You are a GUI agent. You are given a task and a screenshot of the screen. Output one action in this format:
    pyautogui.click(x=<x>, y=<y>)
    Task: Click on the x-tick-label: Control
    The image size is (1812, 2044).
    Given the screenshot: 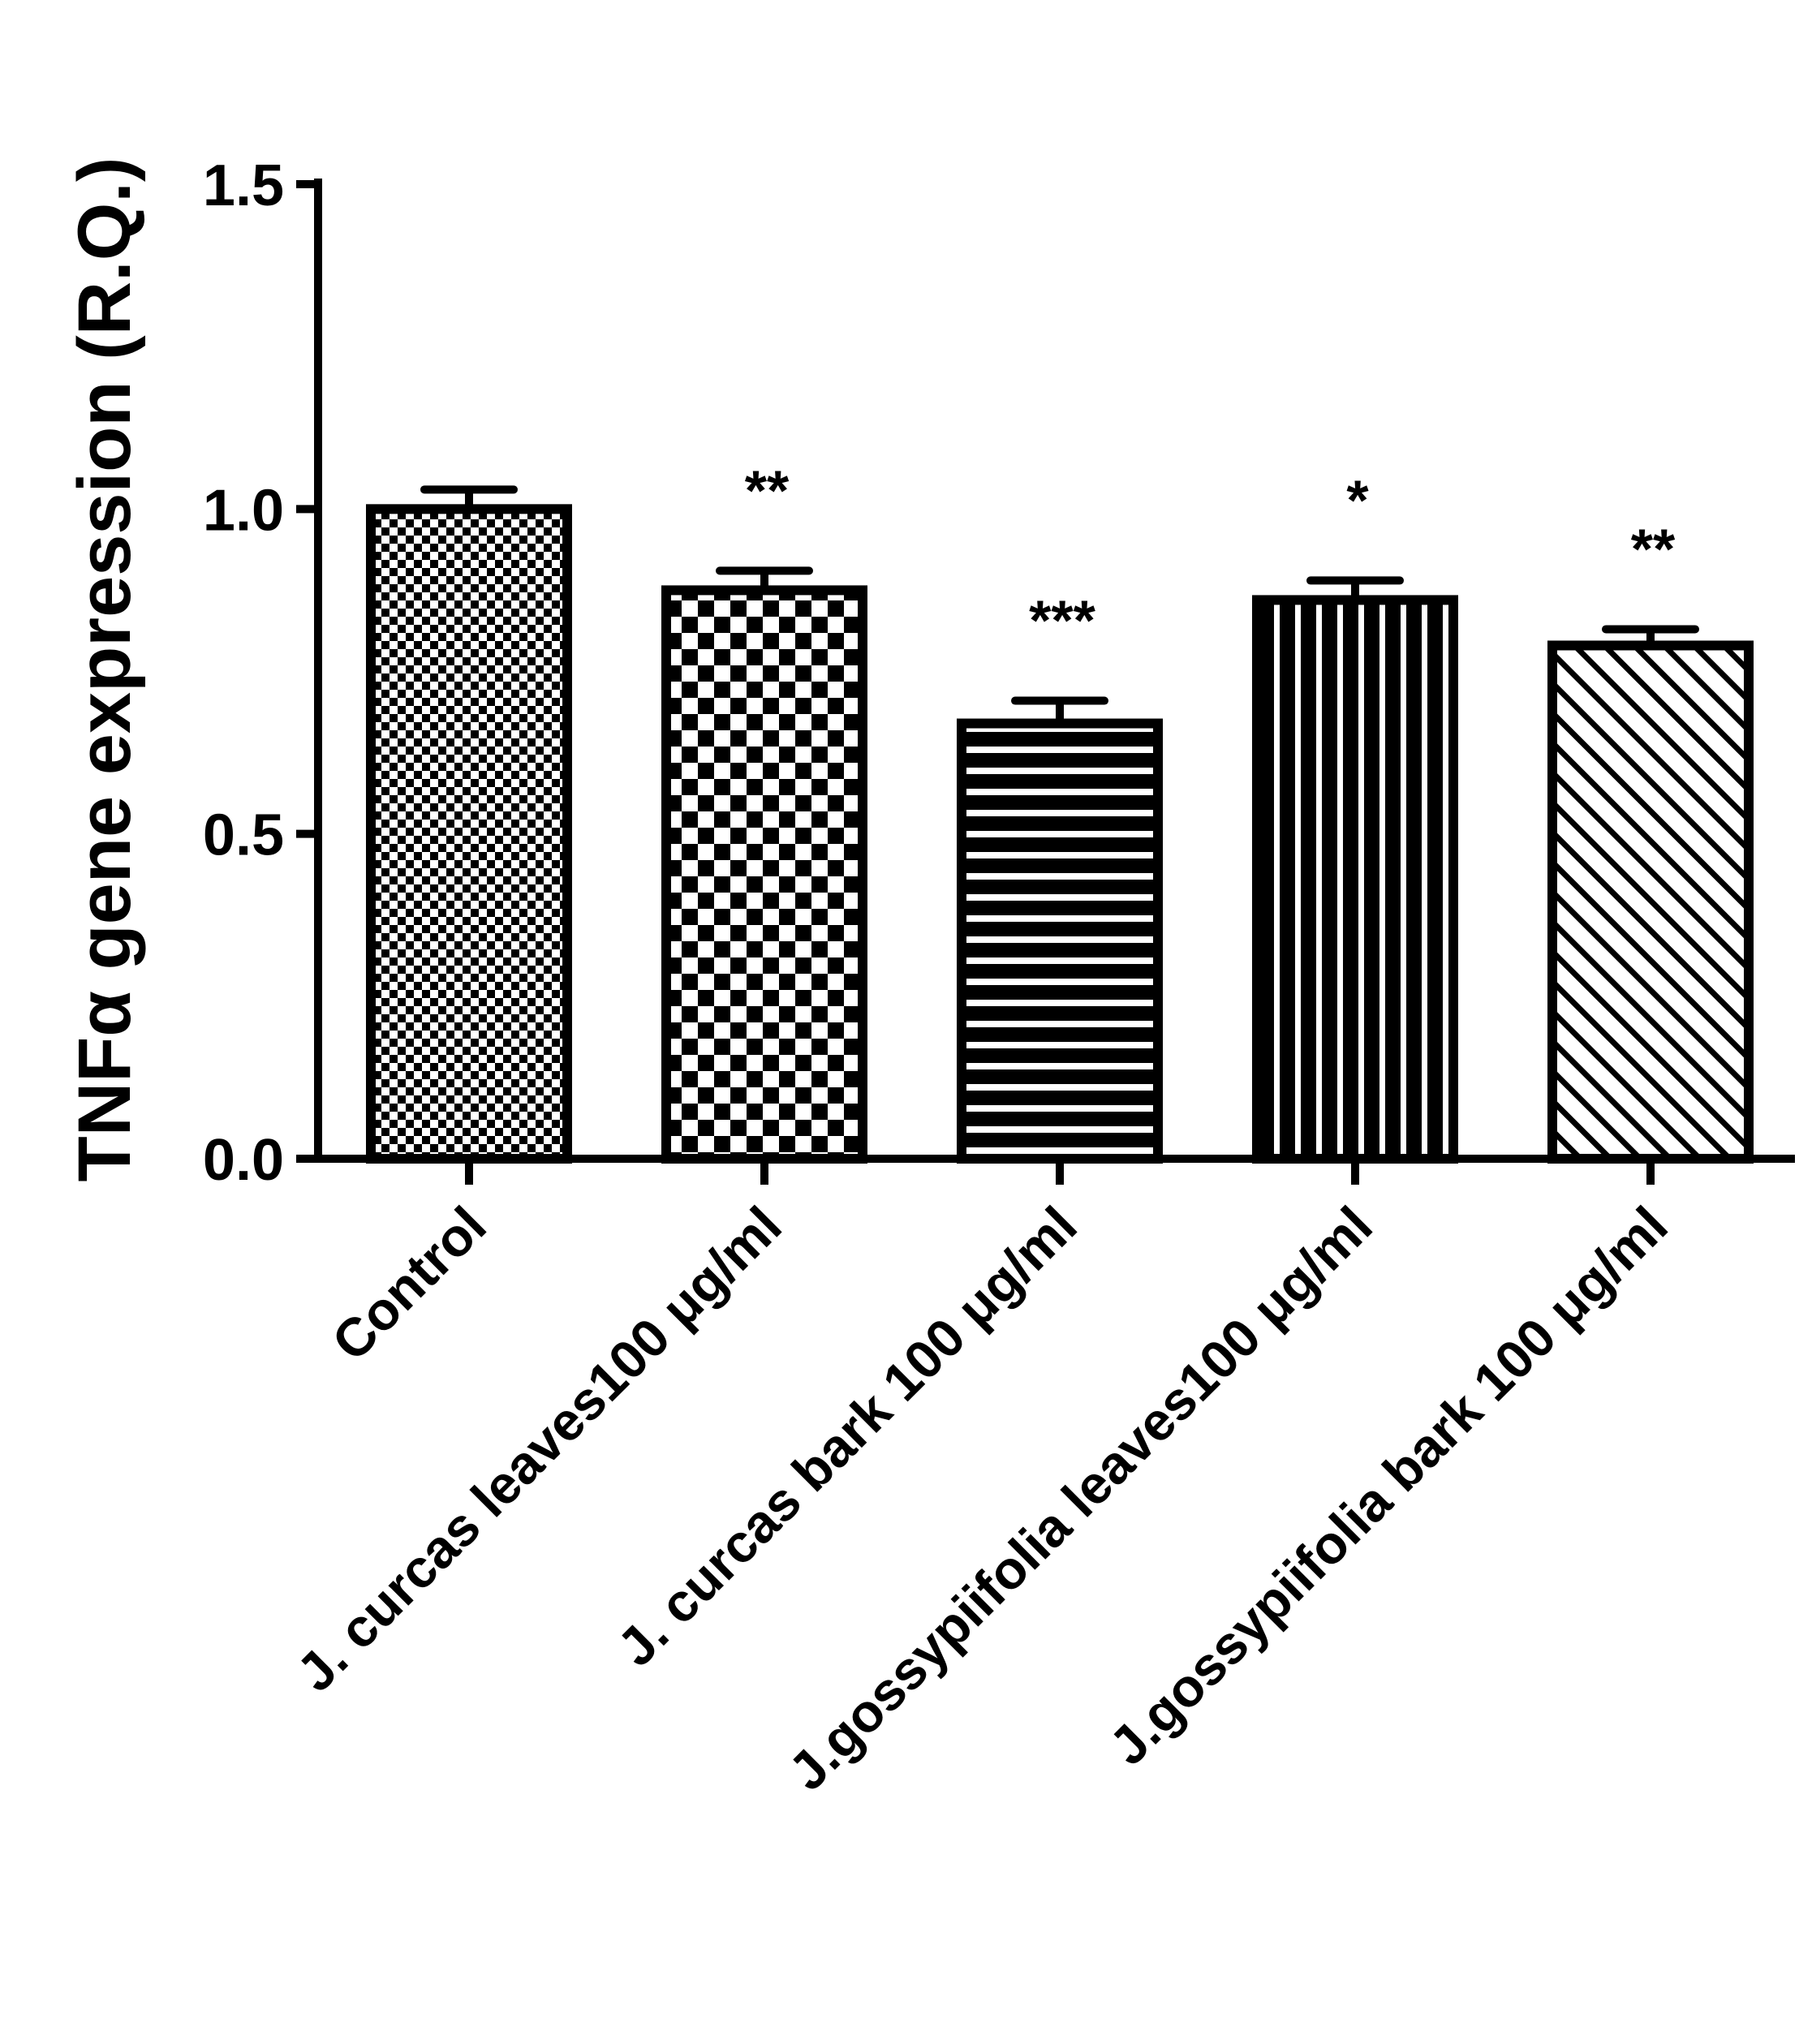 What is the action you would take?
    pyautogui.click(x=409, y=1284)
    